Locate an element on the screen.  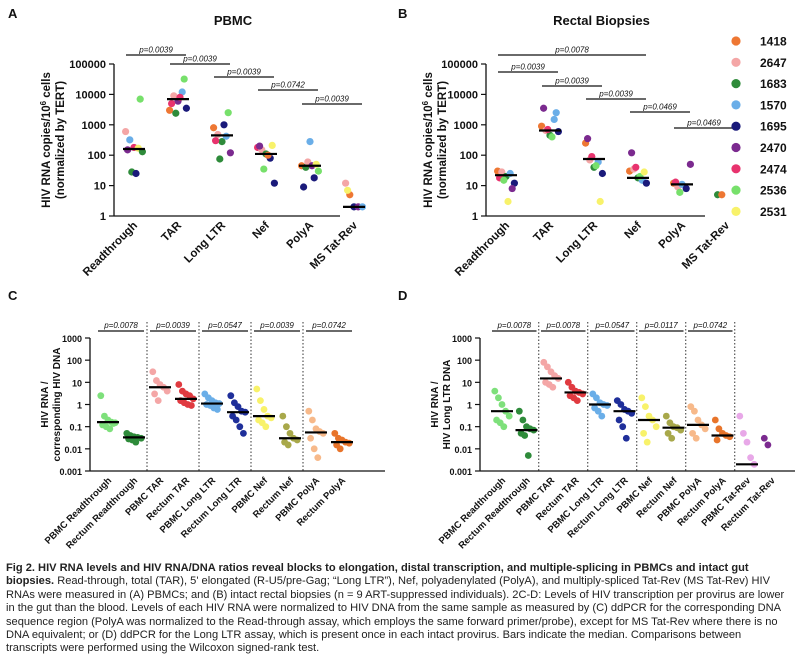
y-tick-label: 100 is located at coordinates (74, 361).